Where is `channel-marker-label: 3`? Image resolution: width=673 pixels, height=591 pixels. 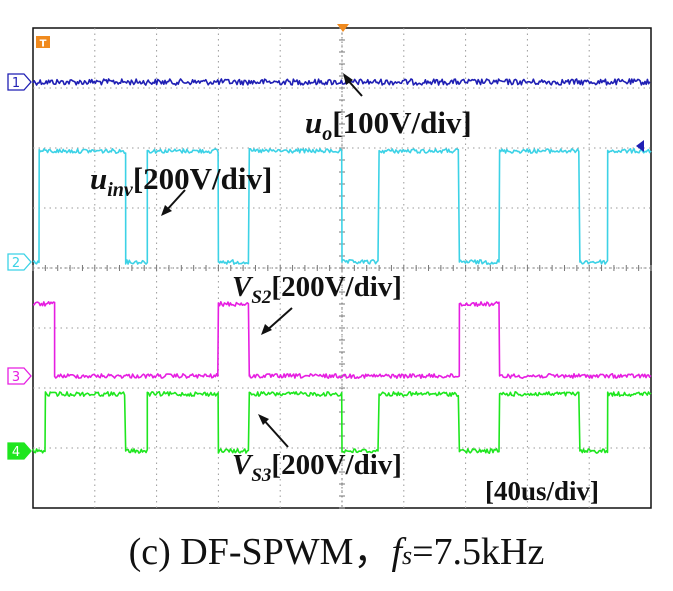 channel-marker-label: 3 is located at coordinates (16, 377).